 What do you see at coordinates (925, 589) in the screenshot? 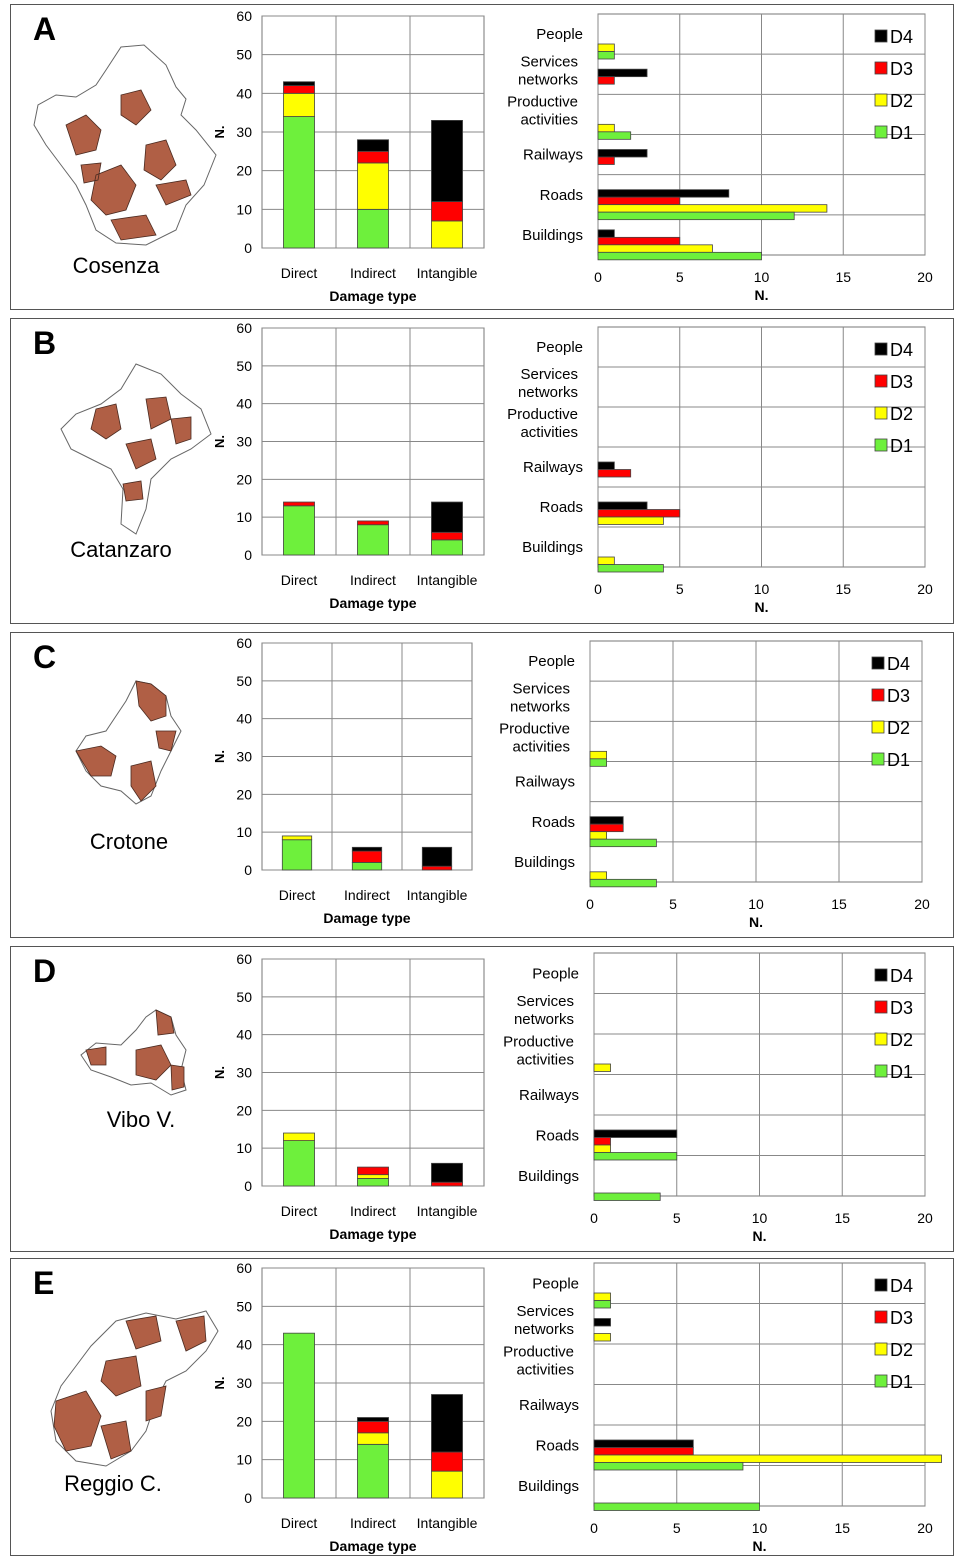
I see `x-tick-label: 20` at bounding box center [925, 589].